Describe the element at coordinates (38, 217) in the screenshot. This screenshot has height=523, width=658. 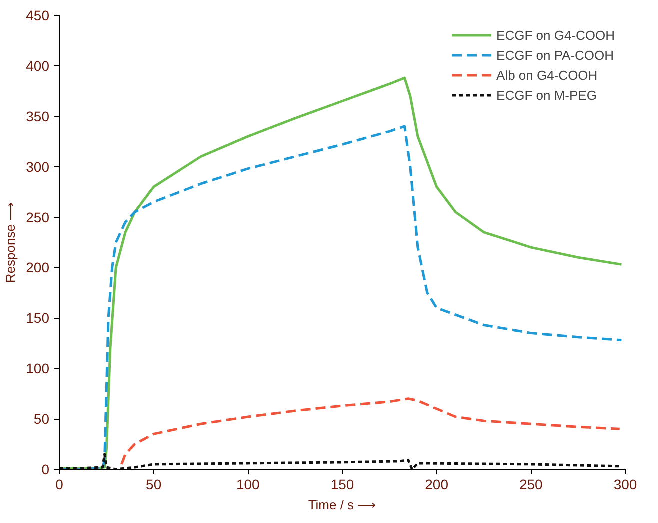
I see `y-tick-label: 250` at that location.